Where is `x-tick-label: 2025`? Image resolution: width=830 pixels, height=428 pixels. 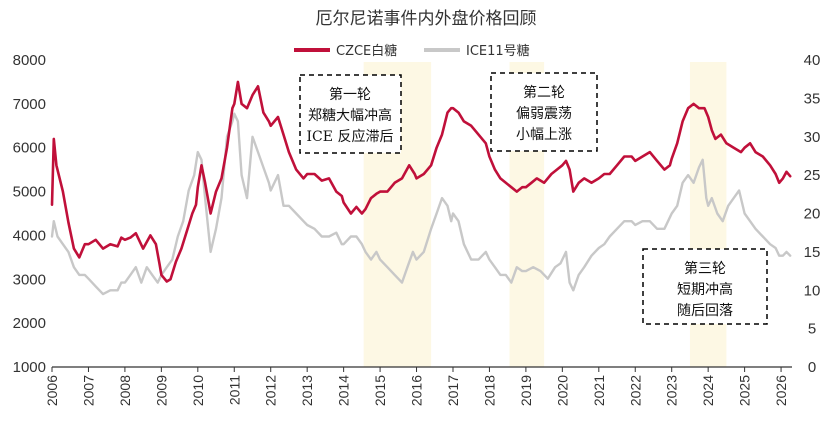 x-tick-label: 2025 is located at coordinates (745, 390).